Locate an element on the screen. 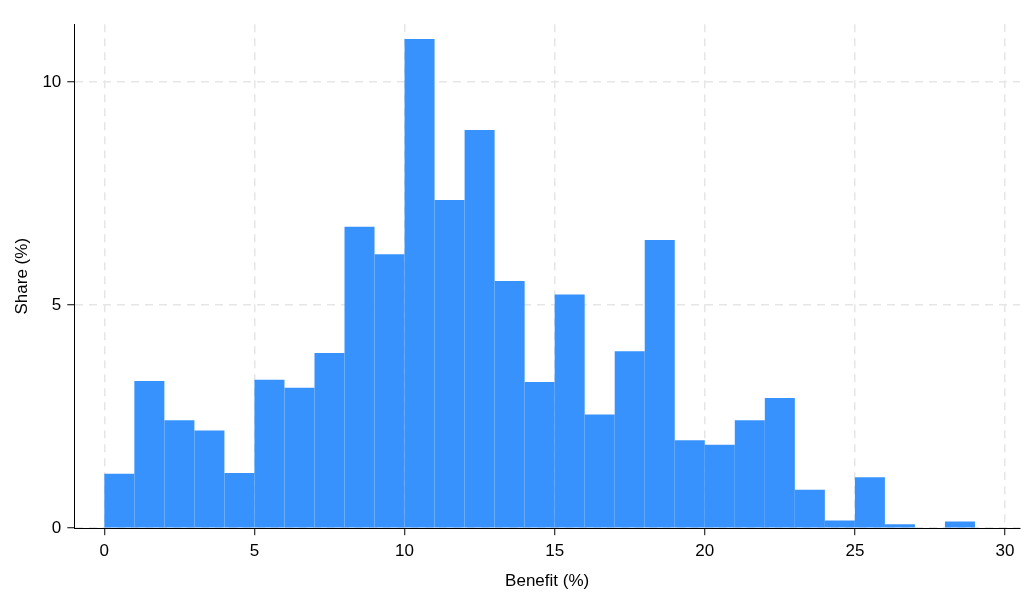 The width and height of the screenshot is (1032, 604). y-axis-title: Share (%) is located at coordinates (21, 276).